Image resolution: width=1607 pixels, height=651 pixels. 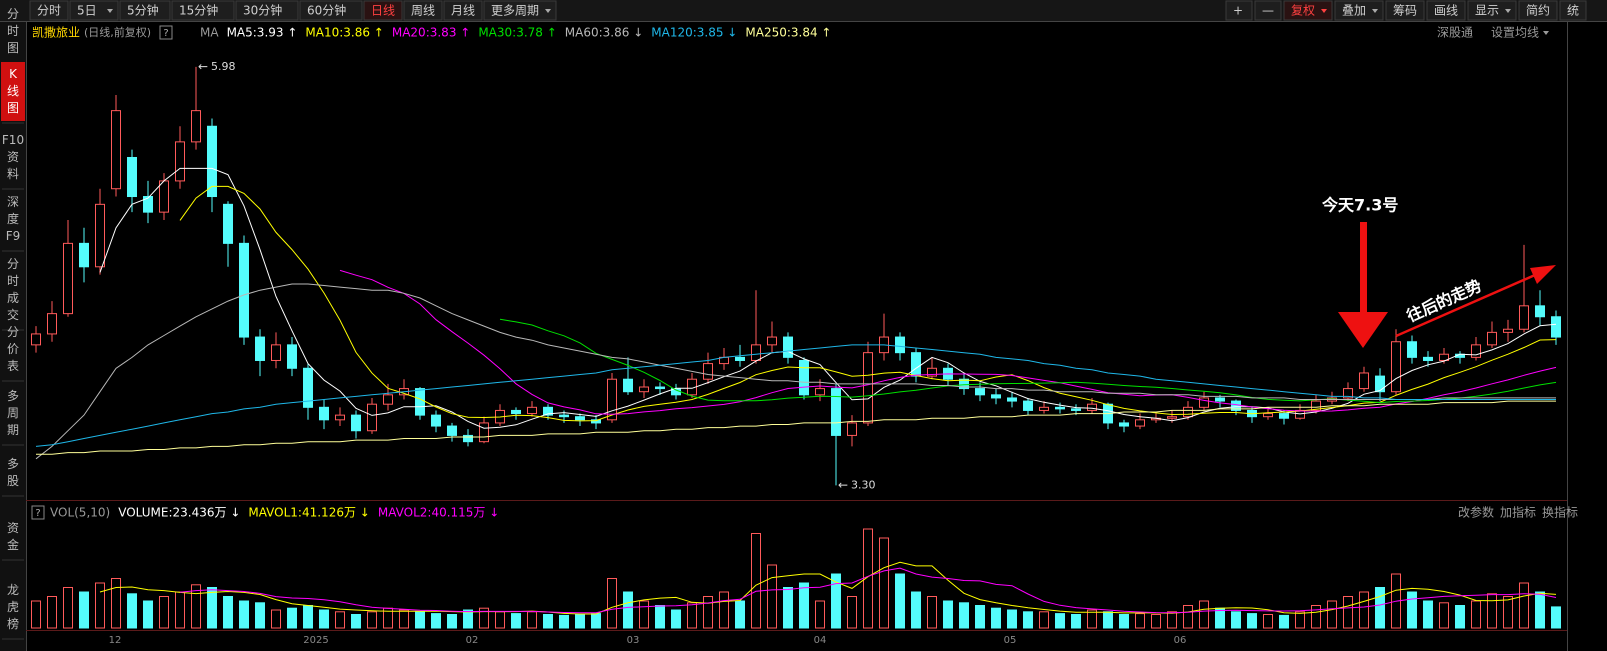 I want to click on extreme-arrow: ←, so click(x=203, y=66).